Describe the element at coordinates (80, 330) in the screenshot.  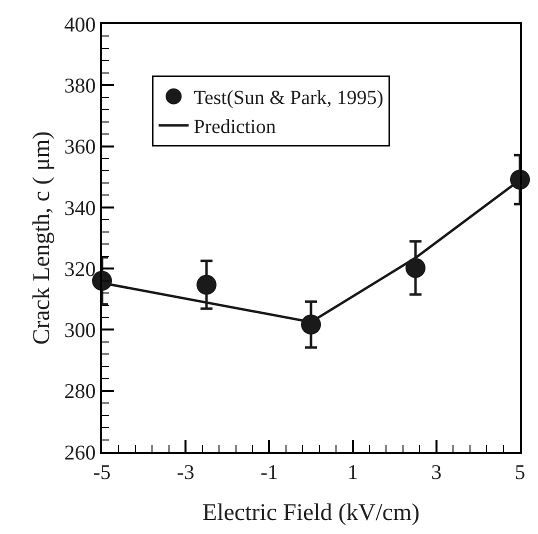
I see `y-tick-label: 300` at that location.